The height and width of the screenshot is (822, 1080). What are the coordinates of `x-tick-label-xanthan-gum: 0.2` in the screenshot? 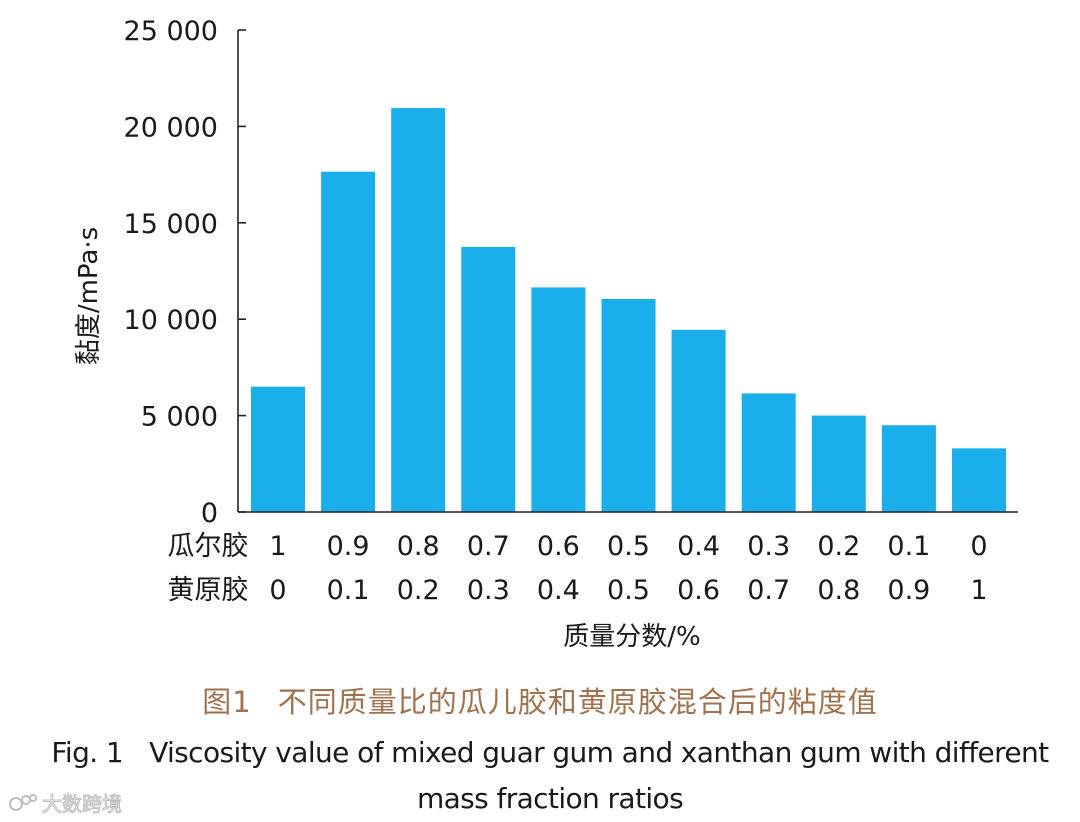 It's located at (418, 590).